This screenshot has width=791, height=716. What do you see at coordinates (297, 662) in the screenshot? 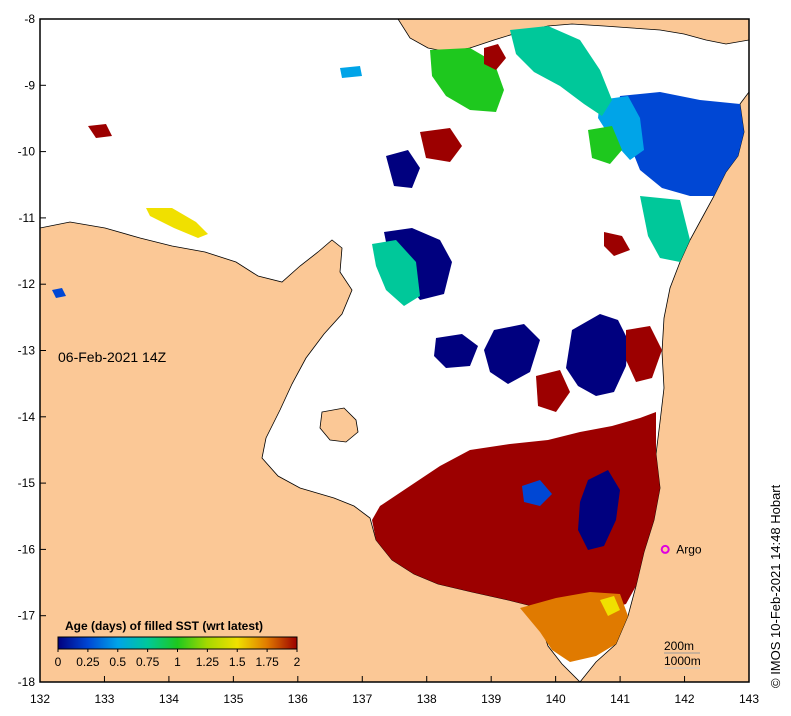
I see `colorbar-tick-label-8: 2` at bounding box center [297, 662].